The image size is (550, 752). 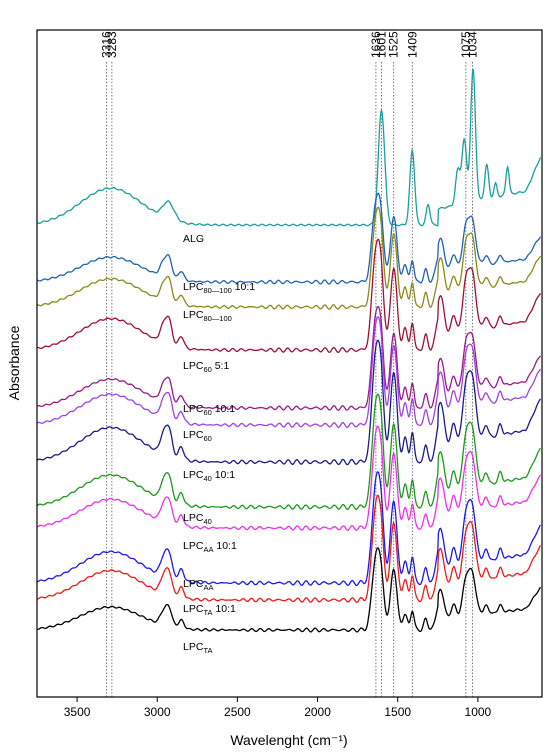 I want to click on series-label: LPC40, so click(x=197, y=519).